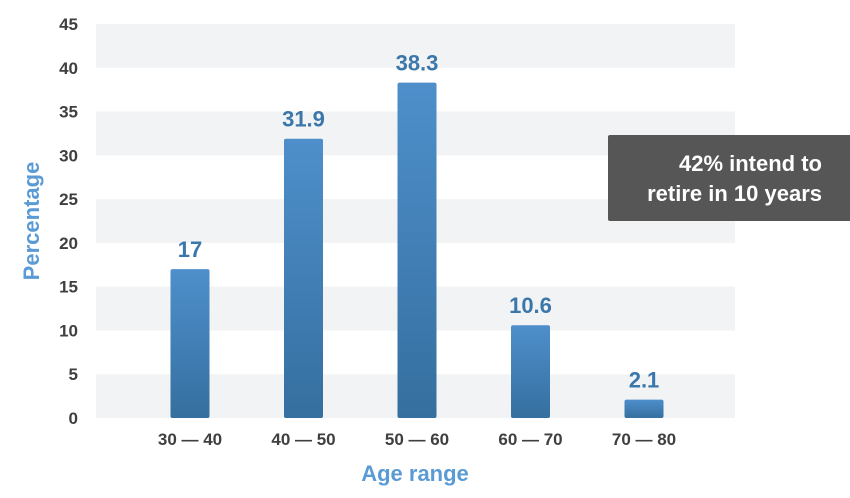 Image resolution: width=850 pixels, height=498 pixels. Describe the element at coordinates (644, 439) in the screenshot. I see `x-tick-label: 70 — 80` at that location.